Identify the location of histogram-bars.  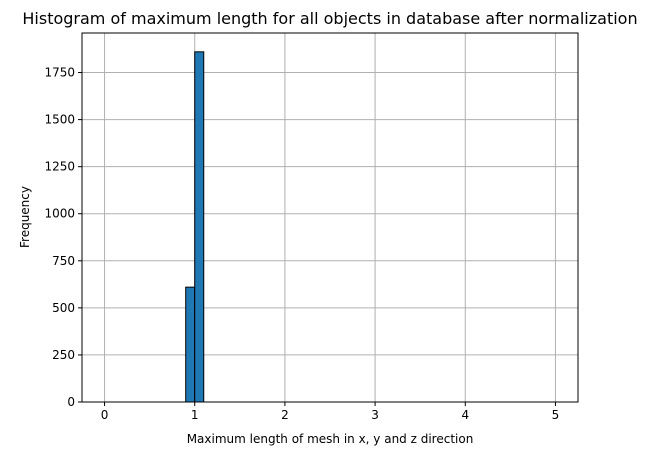
(195, 227).